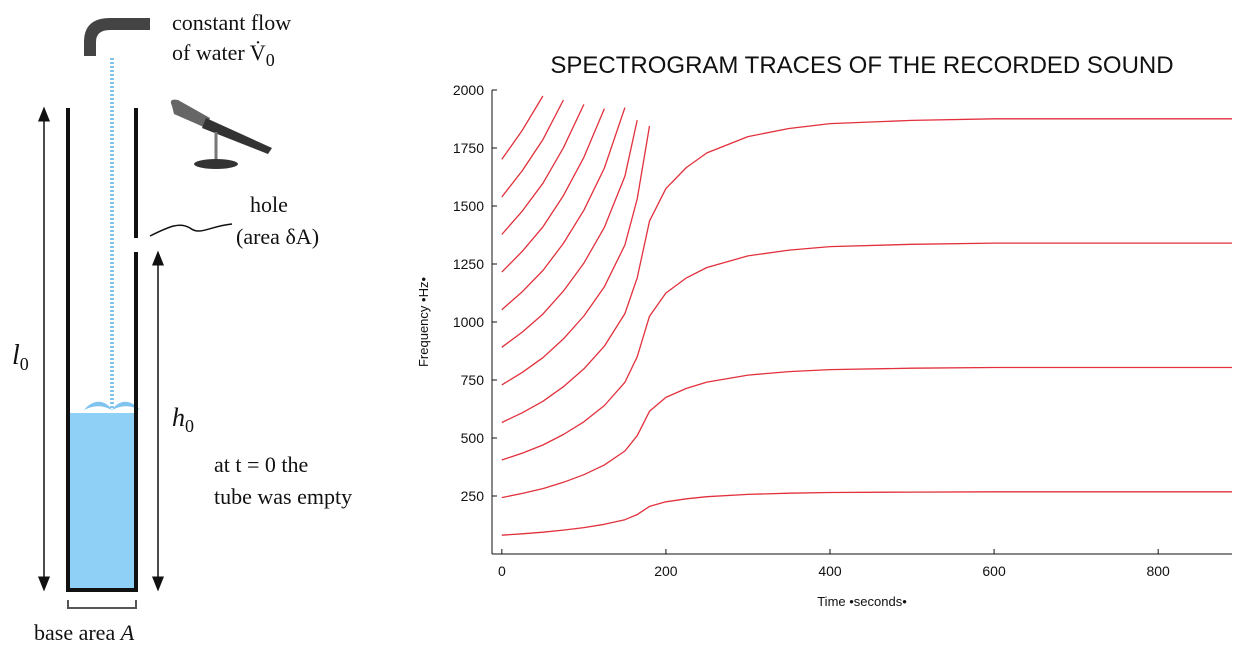  What do you see at coordinates (102, 350) in the screenshot?
I see `tube` at bounding box center [102, 350].